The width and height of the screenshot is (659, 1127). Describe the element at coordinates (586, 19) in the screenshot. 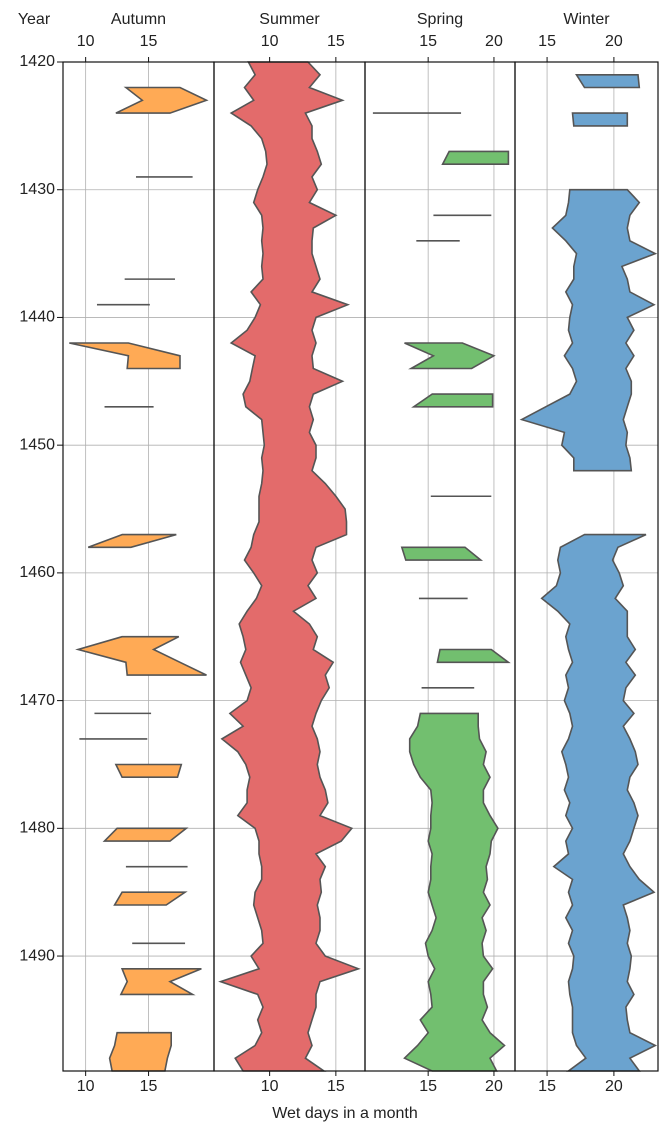

I see `panel-title: Winter` at that location.